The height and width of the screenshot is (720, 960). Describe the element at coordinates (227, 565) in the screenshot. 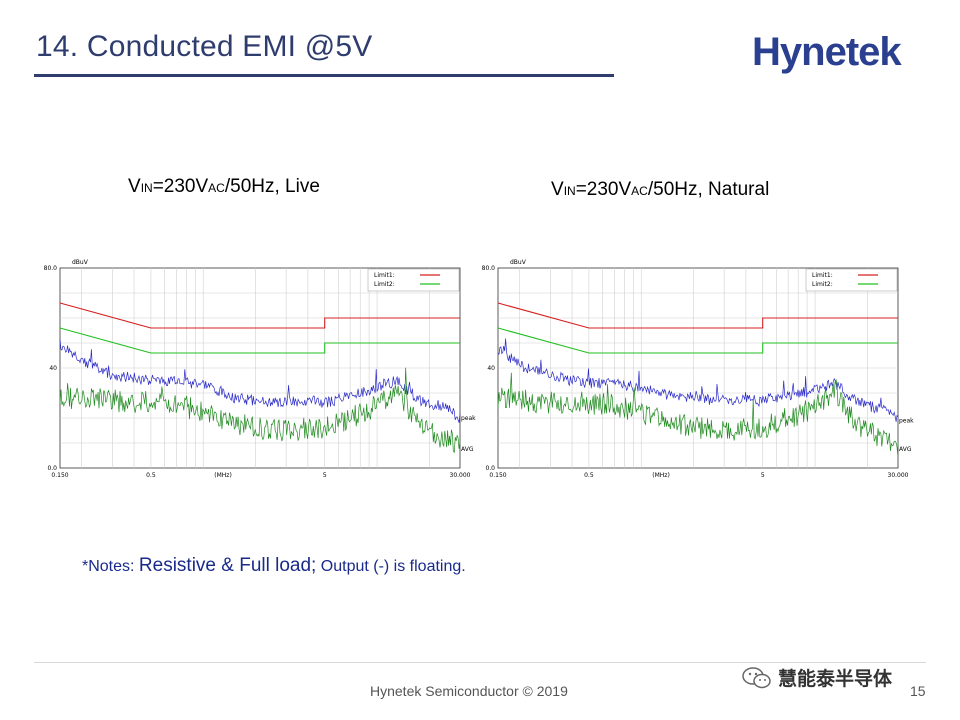

I see `notes-main: Resistive & Full load;` at that location.